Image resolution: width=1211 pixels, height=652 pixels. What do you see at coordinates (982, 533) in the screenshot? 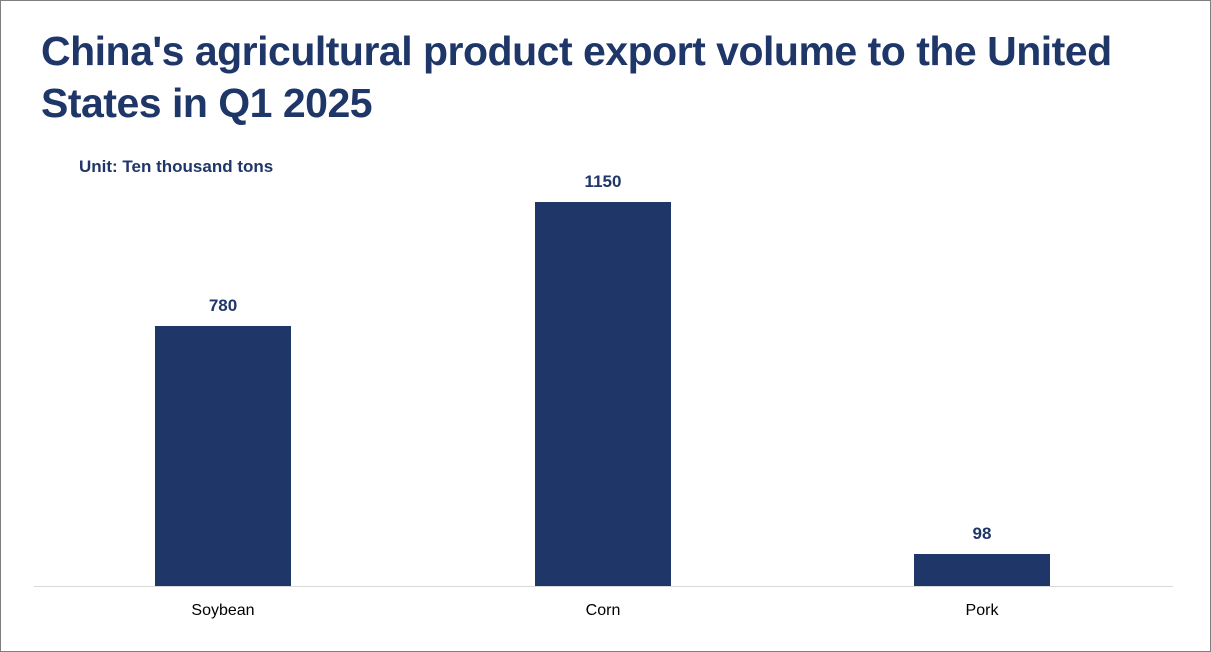
I see `data-label-pork: 98` at bounding box center [982, 533].